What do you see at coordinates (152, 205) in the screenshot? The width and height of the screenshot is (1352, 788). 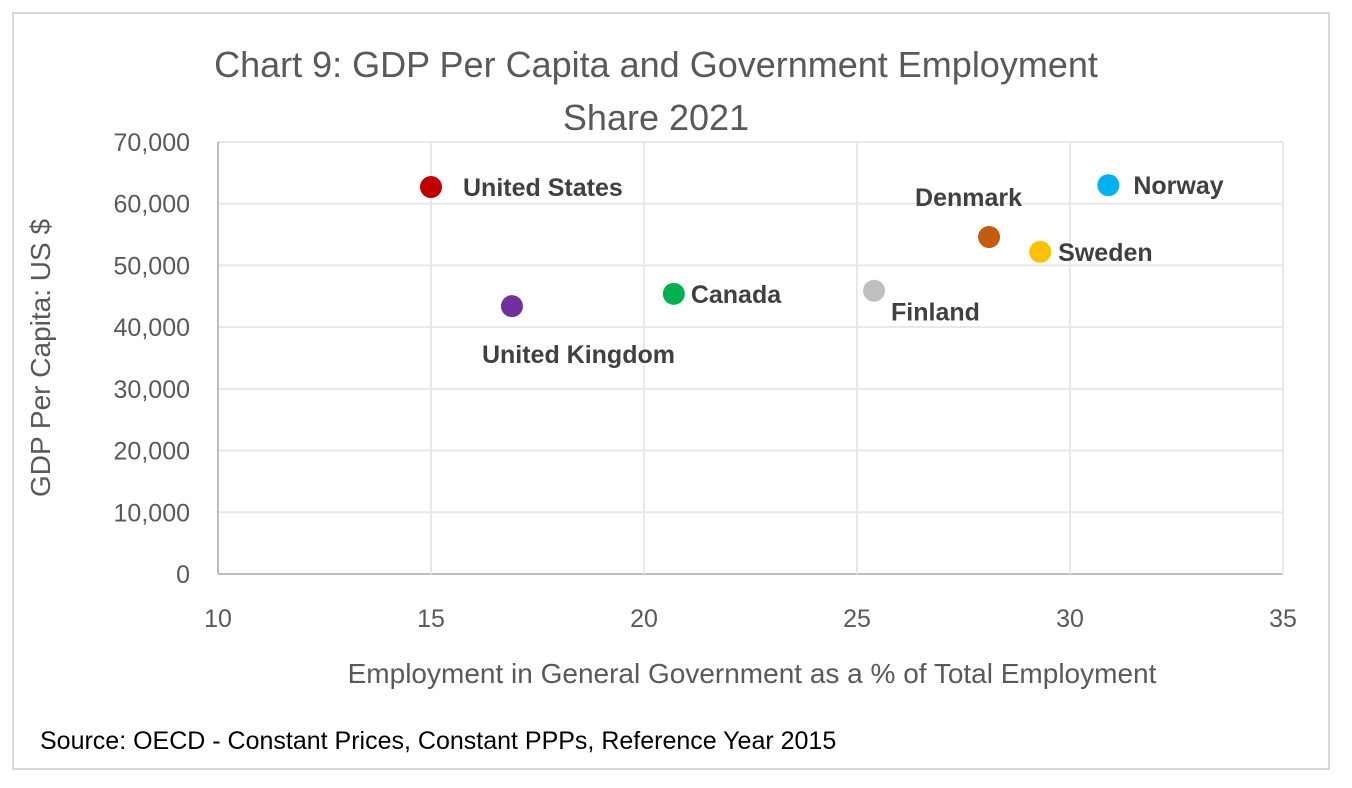 I see `y-tick-label: 60,000` at bounding box center [152, 205].